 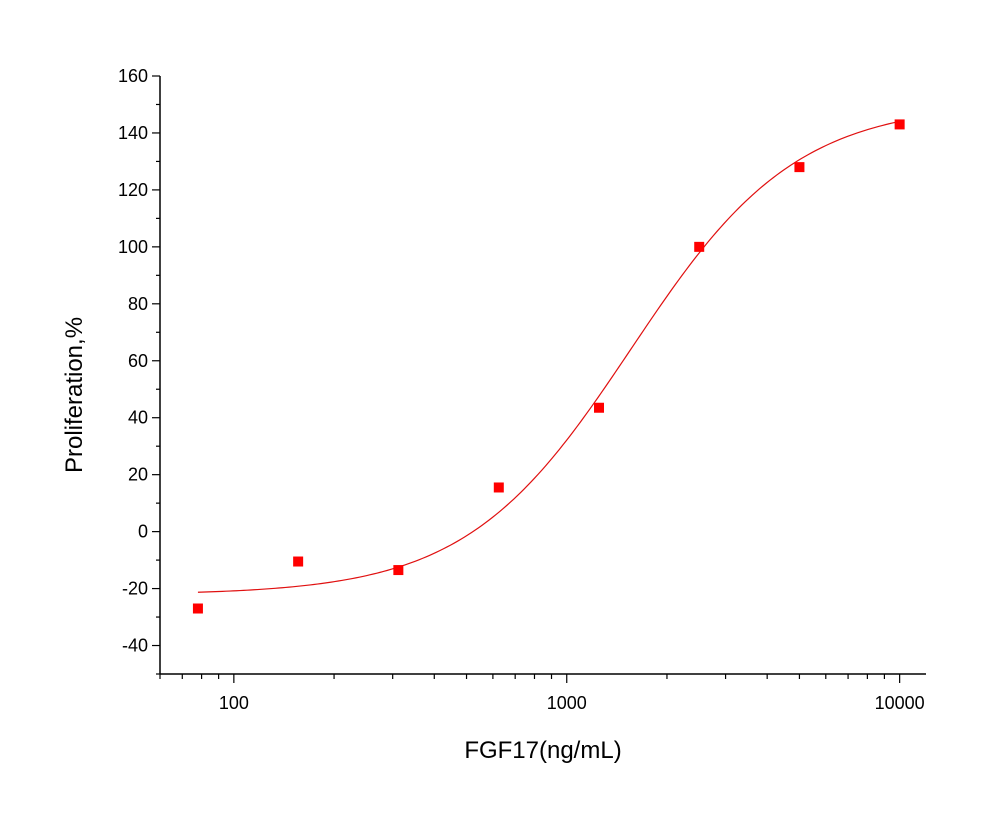 I want to click on y-tick-label: -20, so click(x=135, y=589).